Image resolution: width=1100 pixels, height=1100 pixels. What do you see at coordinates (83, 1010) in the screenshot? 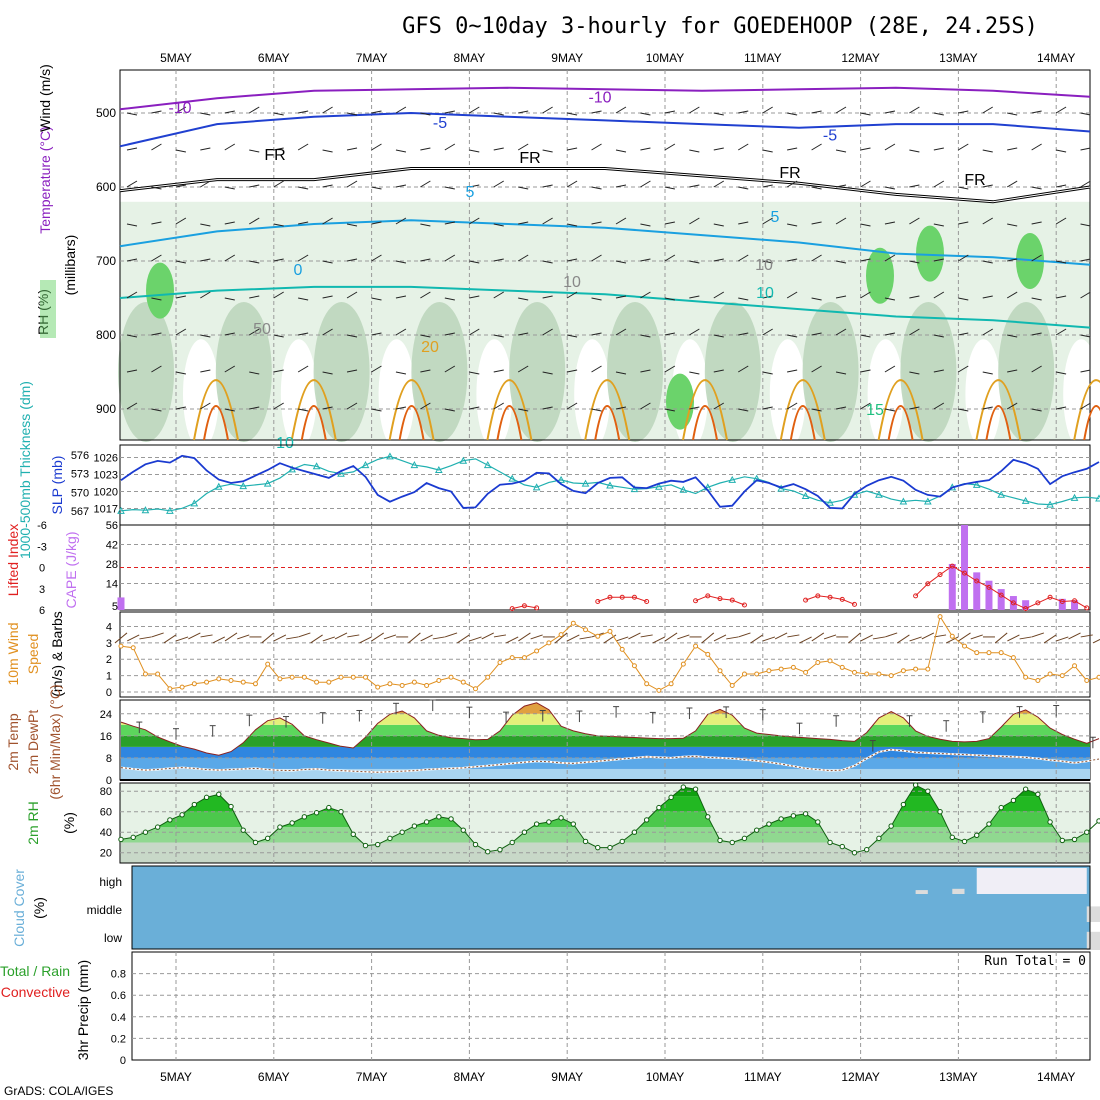
I see `precip-axis-label: 3hr Precip (mm)` at bounding box center [83, 1010].